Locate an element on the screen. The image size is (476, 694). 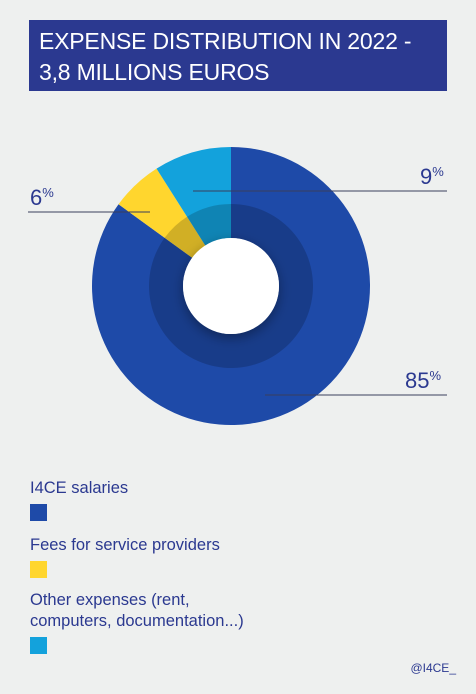
legend-label: Other expenses (rent, is located at coordinates (110, 600).